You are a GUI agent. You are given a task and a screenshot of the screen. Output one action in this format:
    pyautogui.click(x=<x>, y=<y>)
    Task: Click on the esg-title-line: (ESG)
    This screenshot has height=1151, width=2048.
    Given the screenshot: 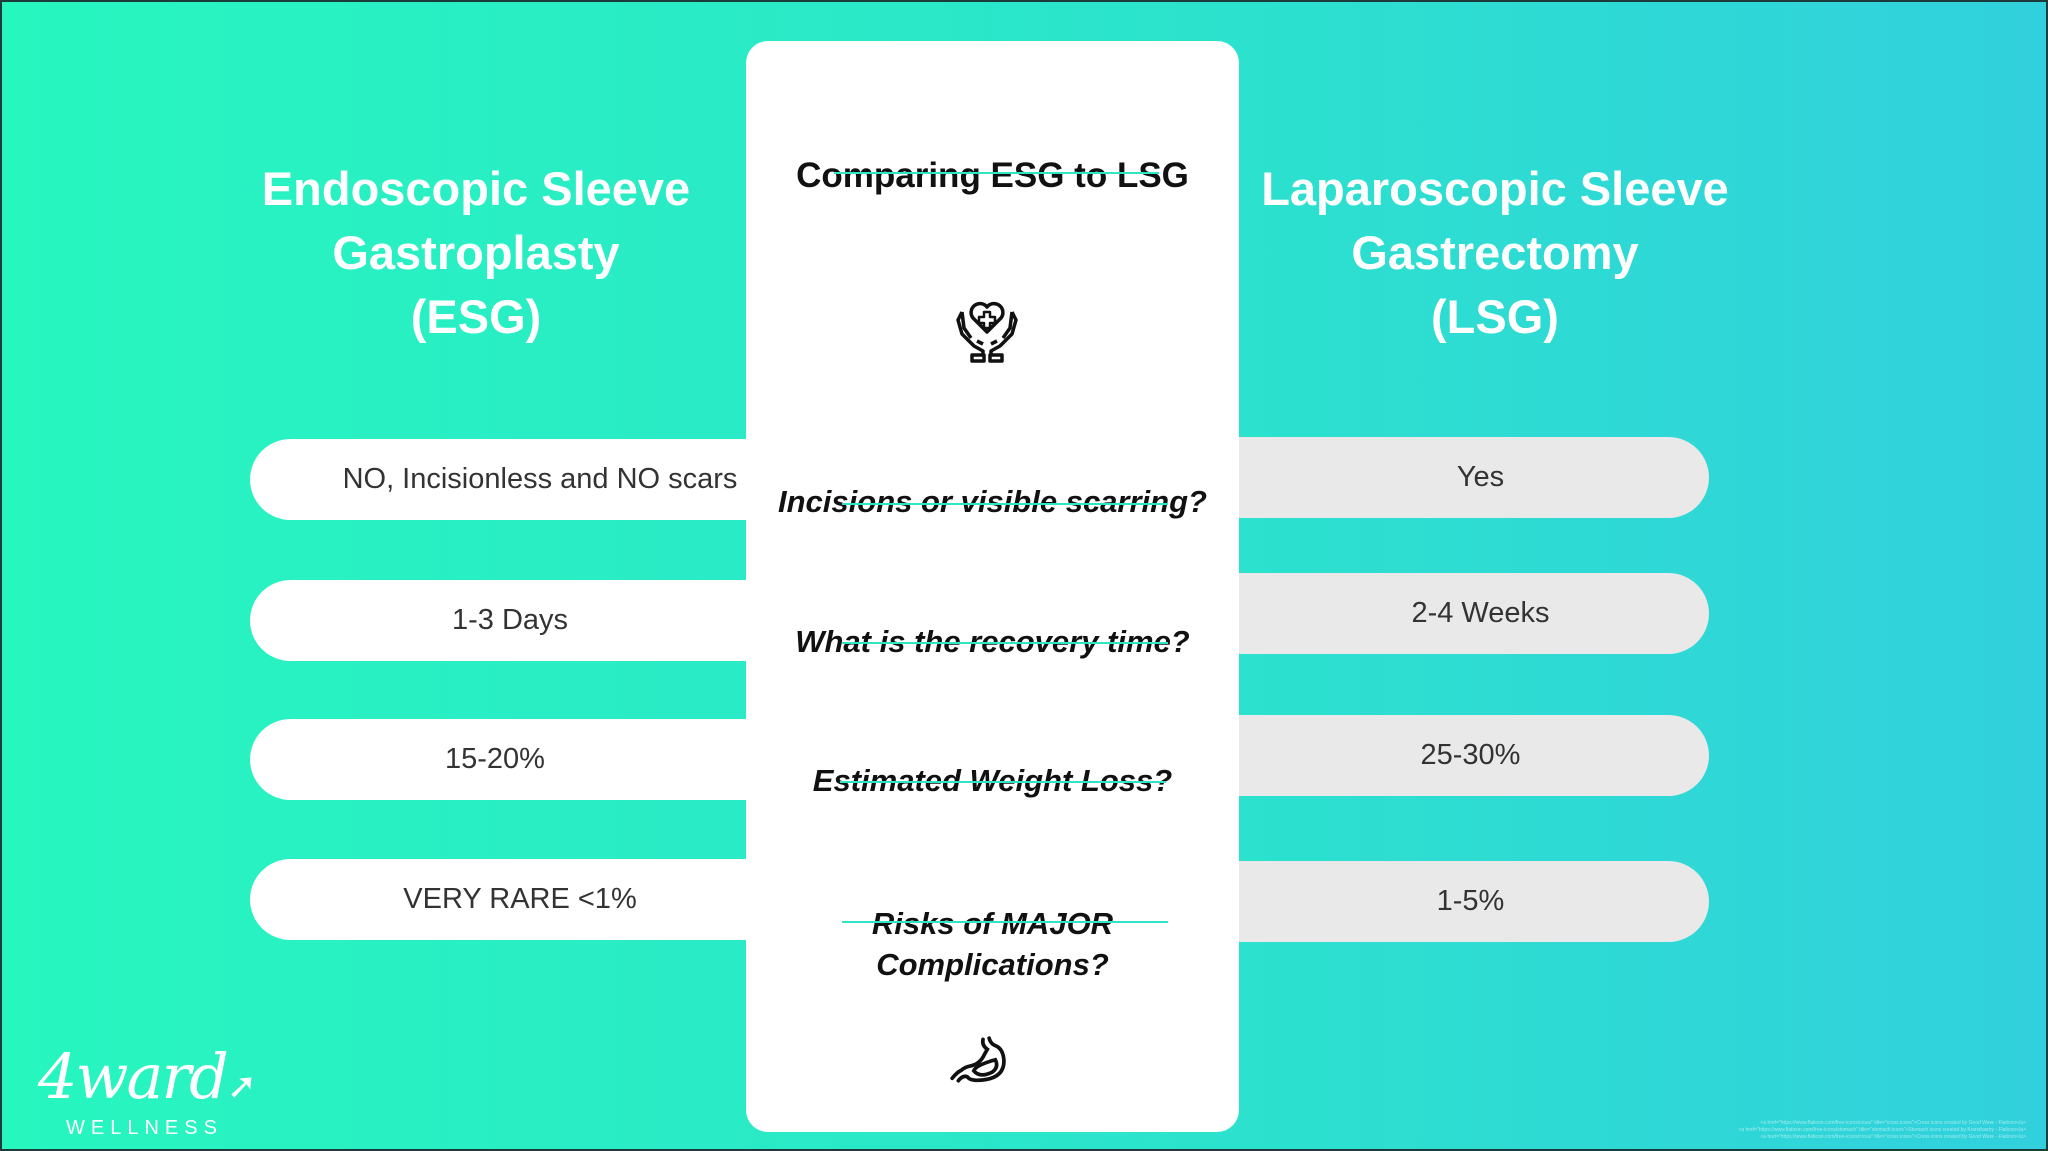 What is the action you would take?
    pyautogui.click(x=476, y=316)
    